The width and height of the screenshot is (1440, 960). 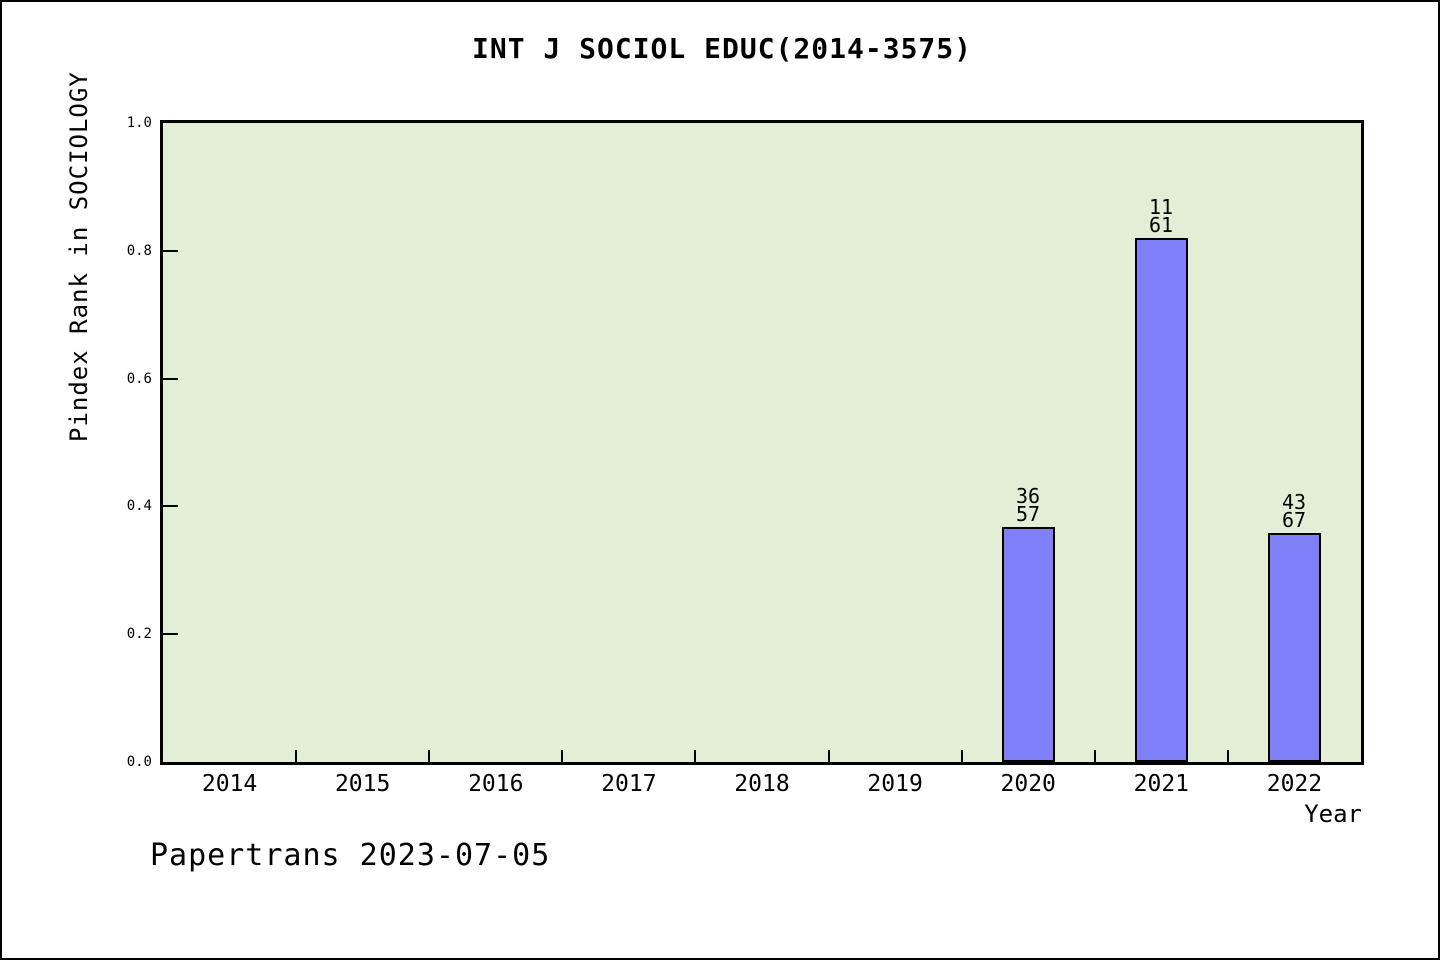 What do you see at coordinates (895, 784) in the screenshot?
I see `x-tick-label-2019: 2019` at bounding box center [895, 784].